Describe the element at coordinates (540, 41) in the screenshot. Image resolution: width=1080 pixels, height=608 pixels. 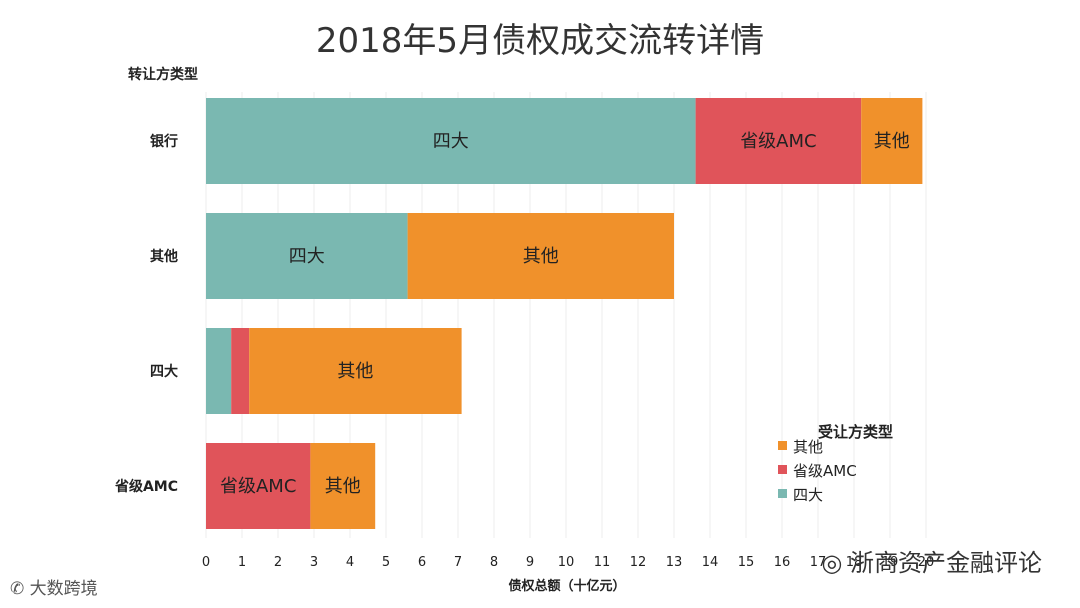
I see `chart-title: 2018年5月债权成交流转详情` at that location.